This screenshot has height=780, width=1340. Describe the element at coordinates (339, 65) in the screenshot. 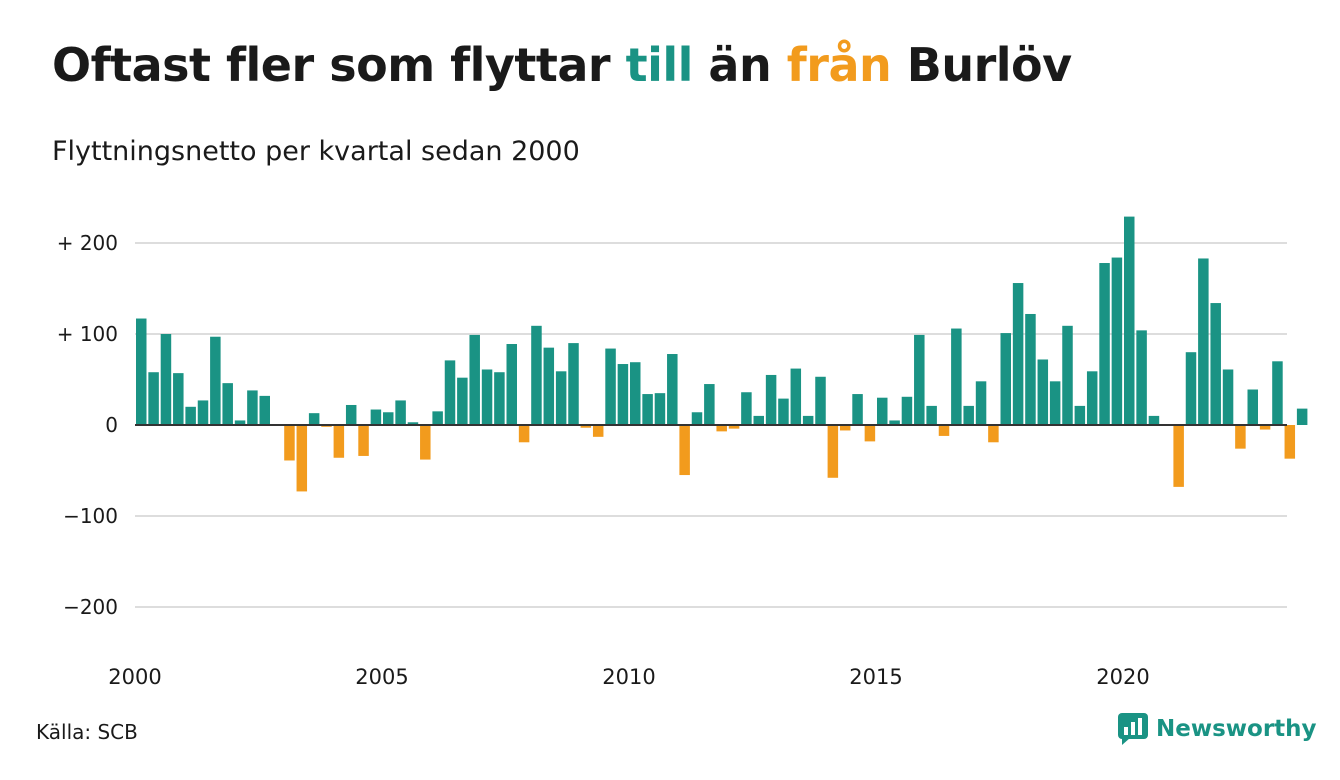

I see `title-part-1: Oftast fler som flyttar` at that location.